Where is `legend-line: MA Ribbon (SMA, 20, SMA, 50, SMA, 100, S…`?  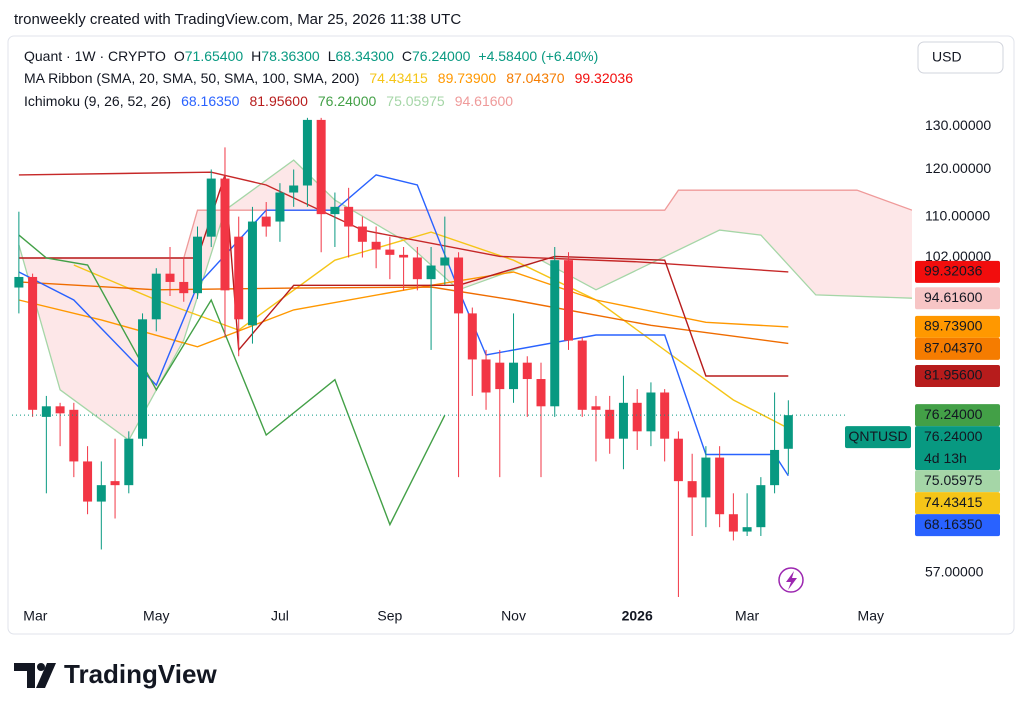 legend-line: MA Ribbon (SMA, 20, SMA, 50, SMA, 100, S… is located at coordinates (328, 78).